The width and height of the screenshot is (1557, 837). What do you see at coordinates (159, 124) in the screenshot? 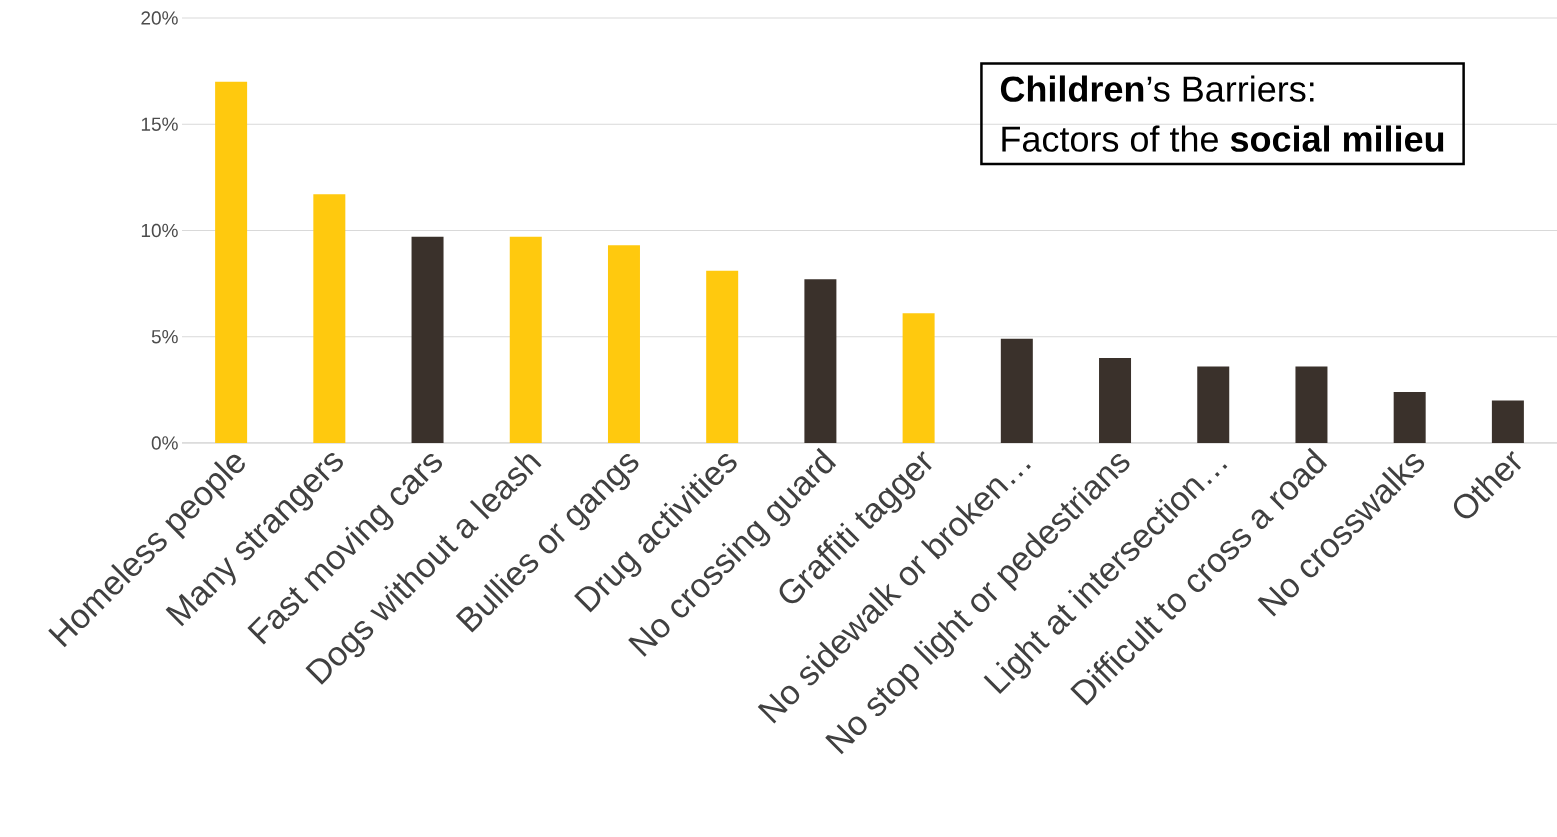
I see `y-tick-label: 15%` at bounding box center [159, 124].